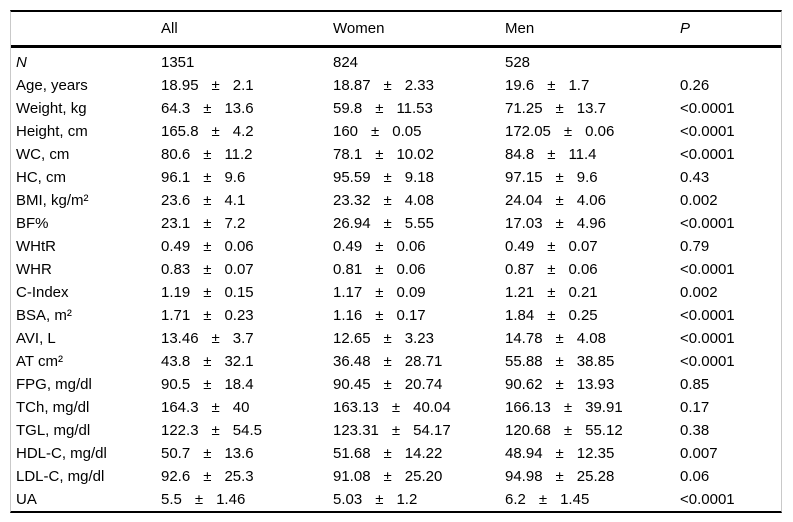 The height and width of the screenshot is (522, 793). Describe the element at coordinates (604, 430) in the screenshot. I see `stat-value: 55.12` at that location.